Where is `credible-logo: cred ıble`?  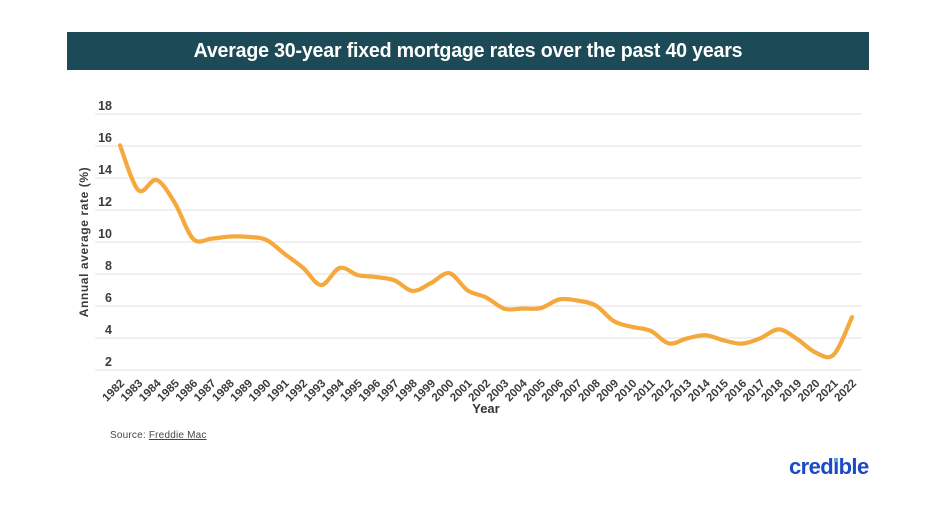 credible-logo: cred ıble is located at coordinates (829, 466).